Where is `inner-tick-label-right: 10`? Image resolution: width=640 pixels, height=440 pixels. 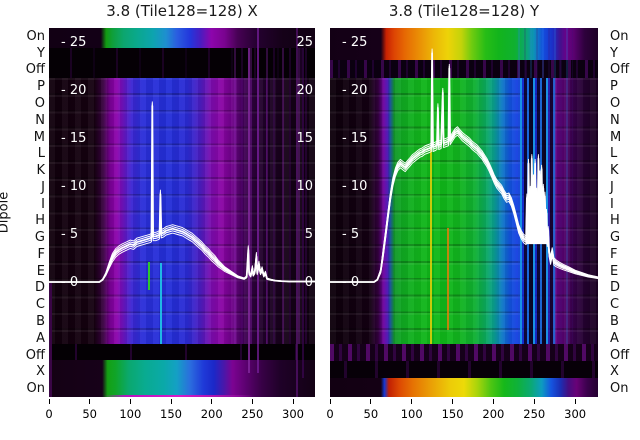 inner-tick-label-right: 10 is located at coordinates (304, 186).